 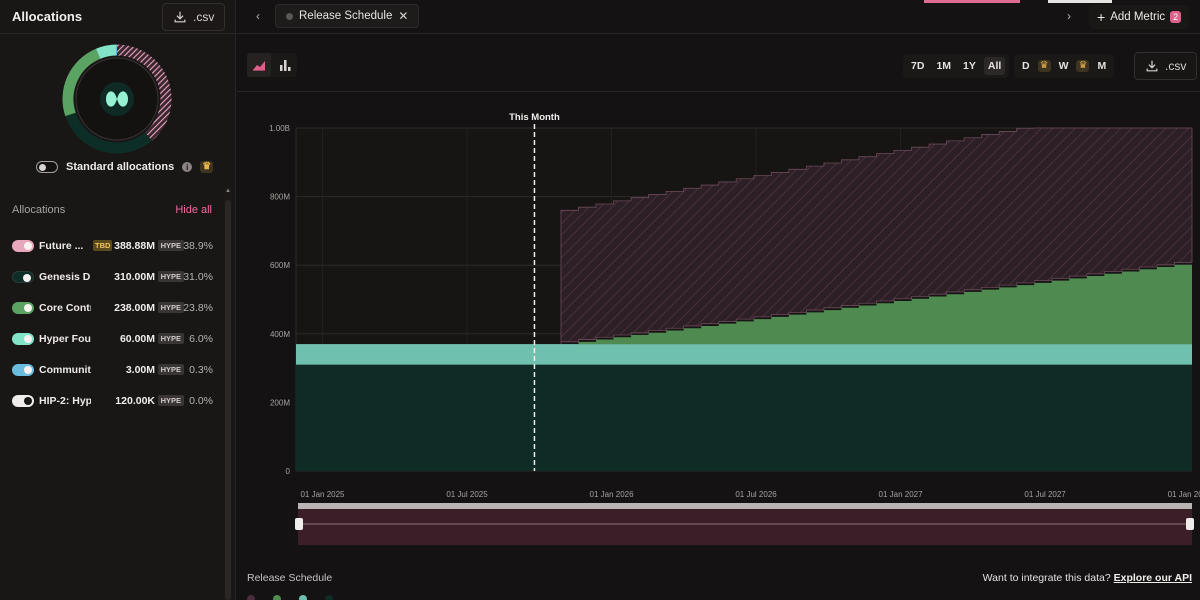 I want to click on brush-track, so click(x=745, y=506).